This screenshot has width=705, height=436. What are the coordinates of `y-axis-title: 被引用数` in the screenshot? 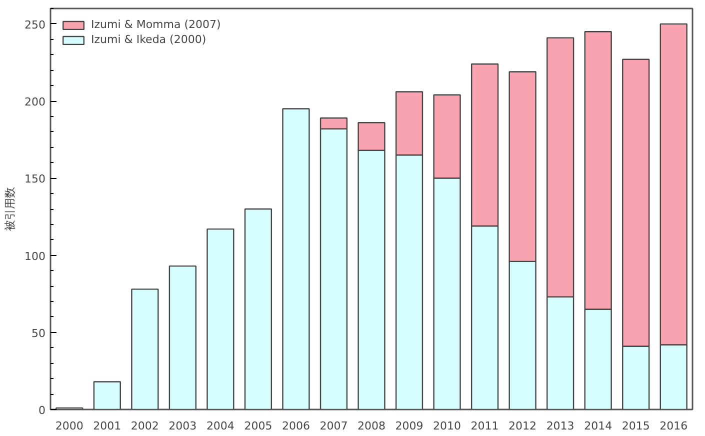 It's located at (10, 209).